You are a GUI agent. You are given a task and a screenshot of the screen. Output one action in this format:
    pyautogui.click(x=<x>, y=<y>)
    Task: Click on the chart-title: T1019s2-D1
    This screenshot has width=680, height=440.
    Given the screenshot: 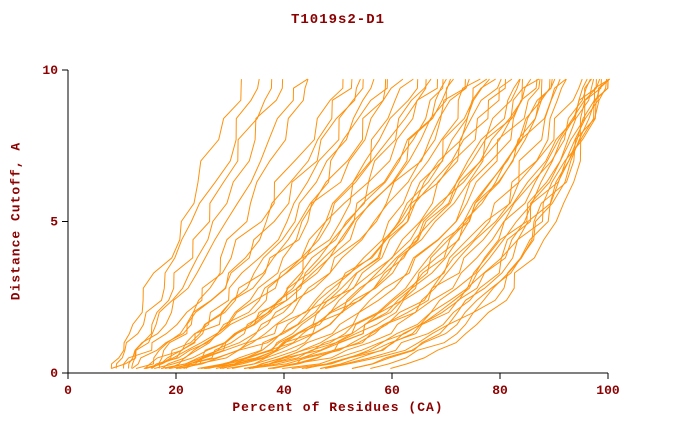 What is the action you would take?
    pyautogui.click(x=337, y=20)
    